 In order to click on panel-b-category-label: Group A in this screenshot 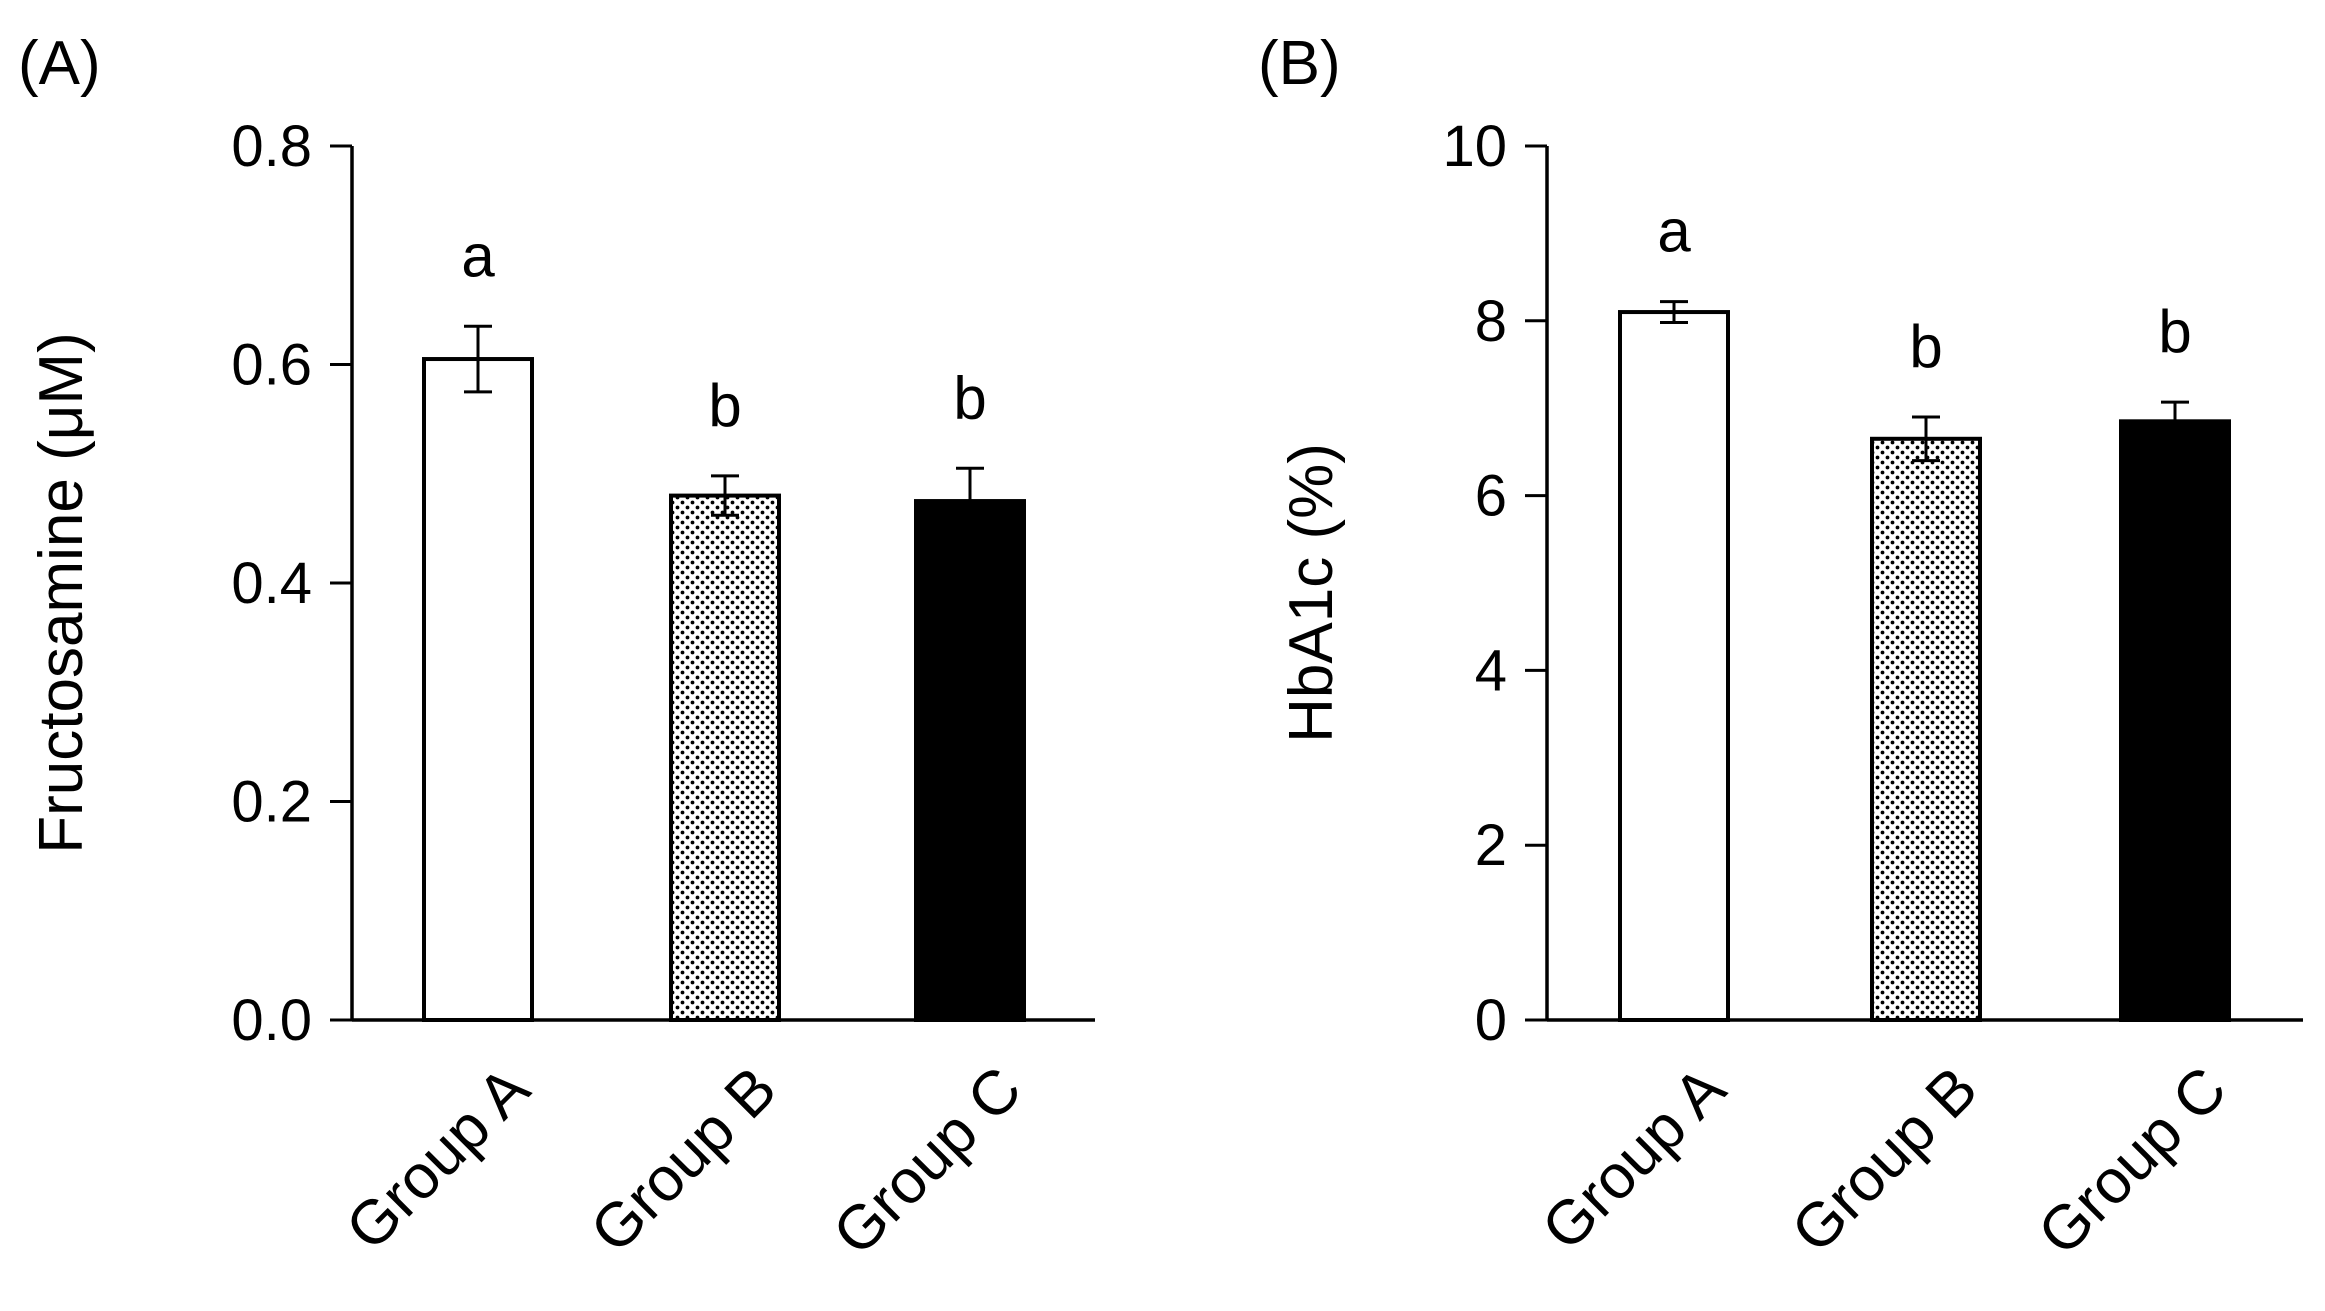, I will do `click(1634, 1159)`.